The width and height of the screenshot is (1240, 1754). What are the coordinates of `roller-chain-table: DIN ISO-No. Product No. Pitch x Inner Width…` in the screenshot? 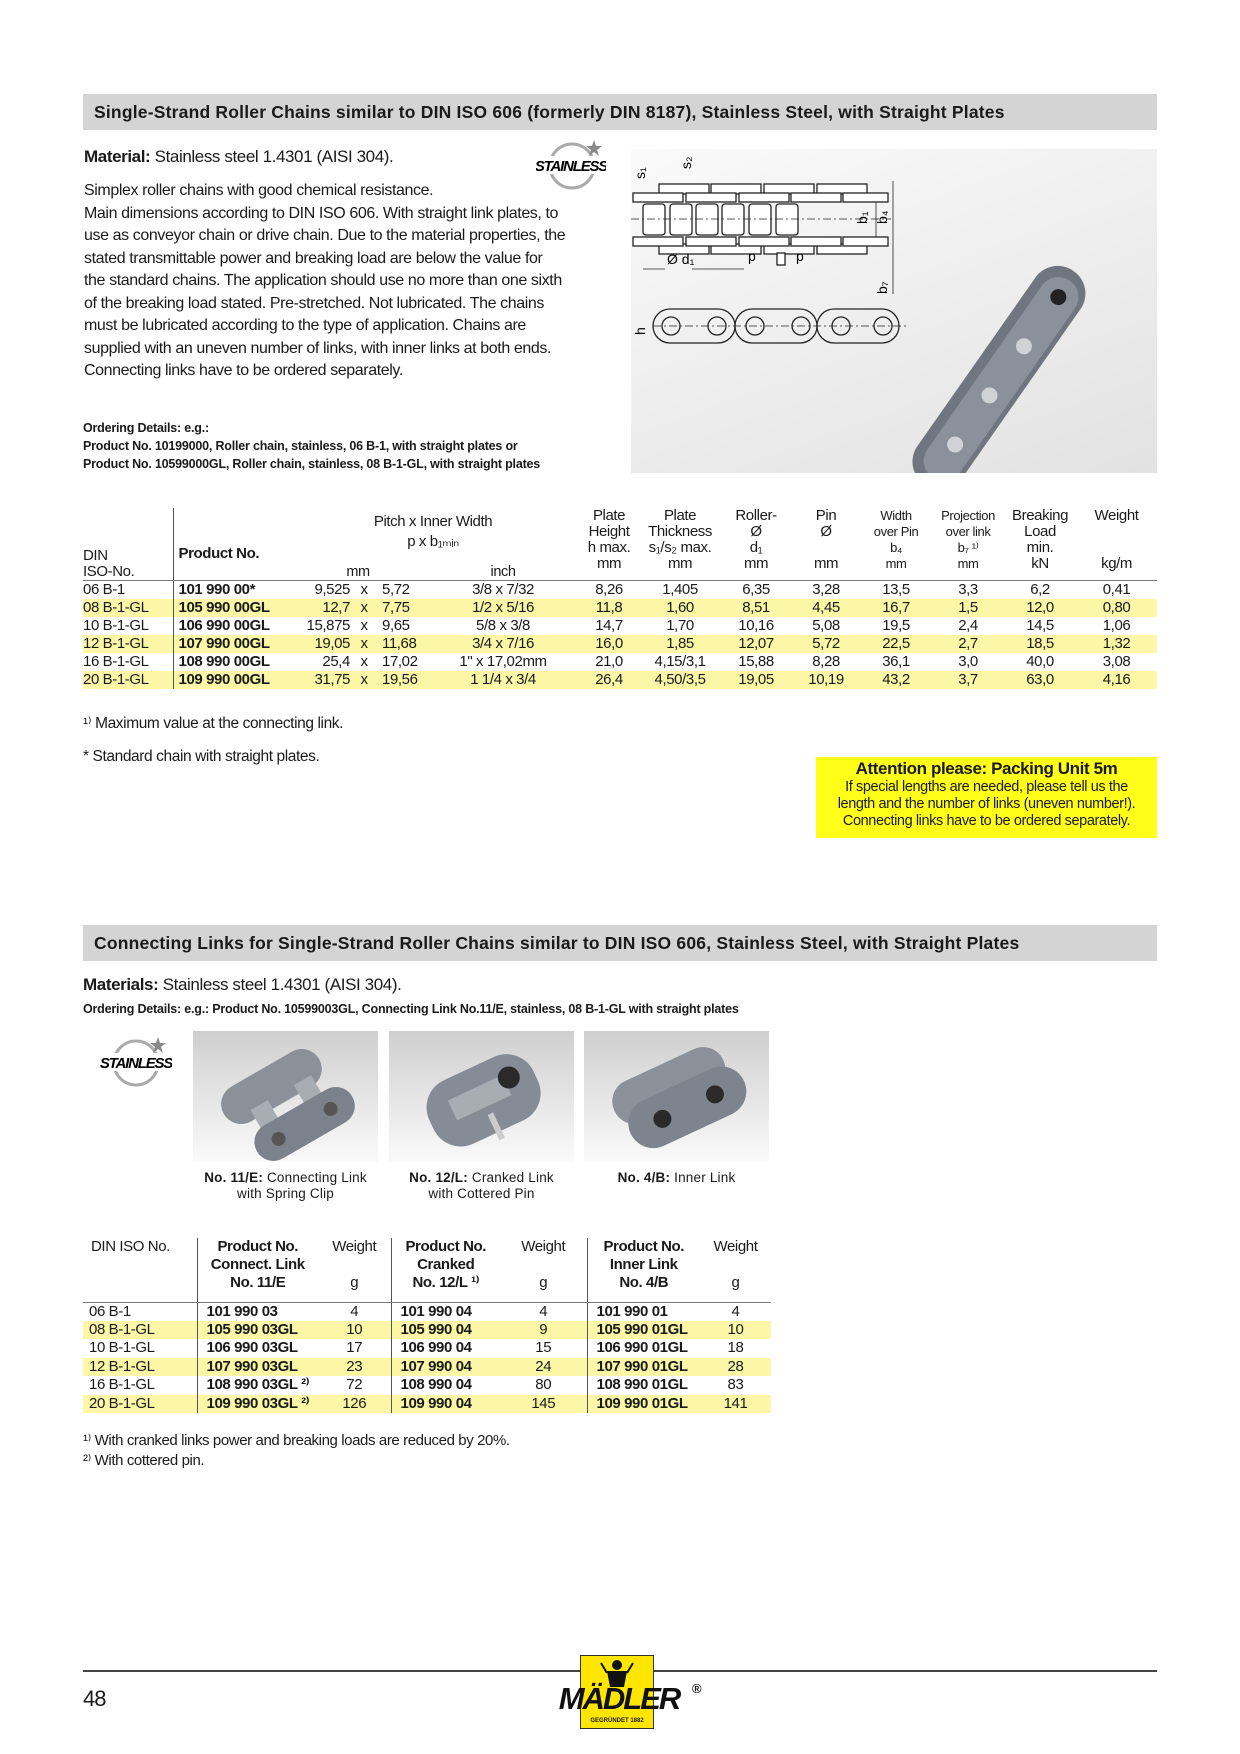 It's located at (620, 598).